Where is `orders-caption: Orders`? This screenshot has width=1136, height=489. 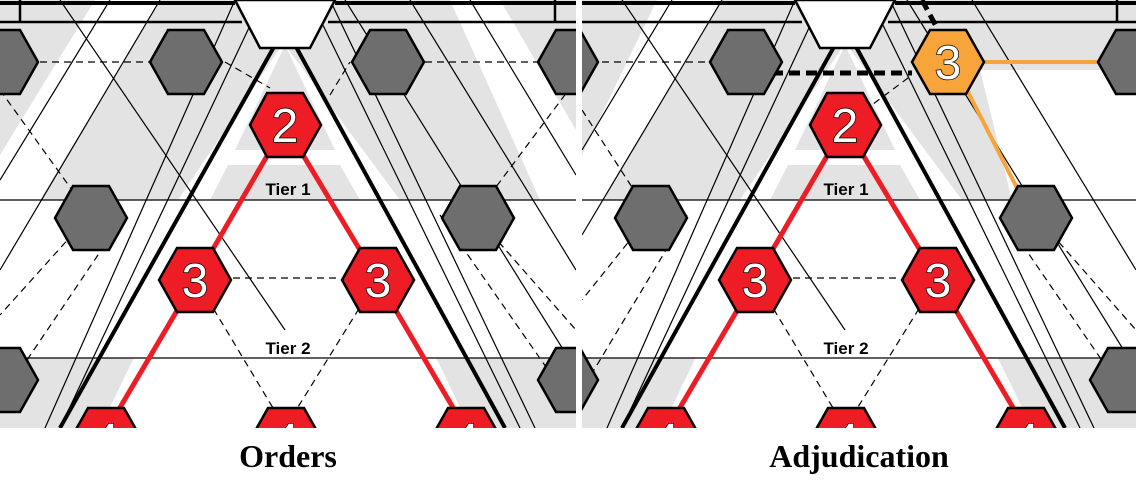
orders-caption: Orders is located at coordinates (288, 456).